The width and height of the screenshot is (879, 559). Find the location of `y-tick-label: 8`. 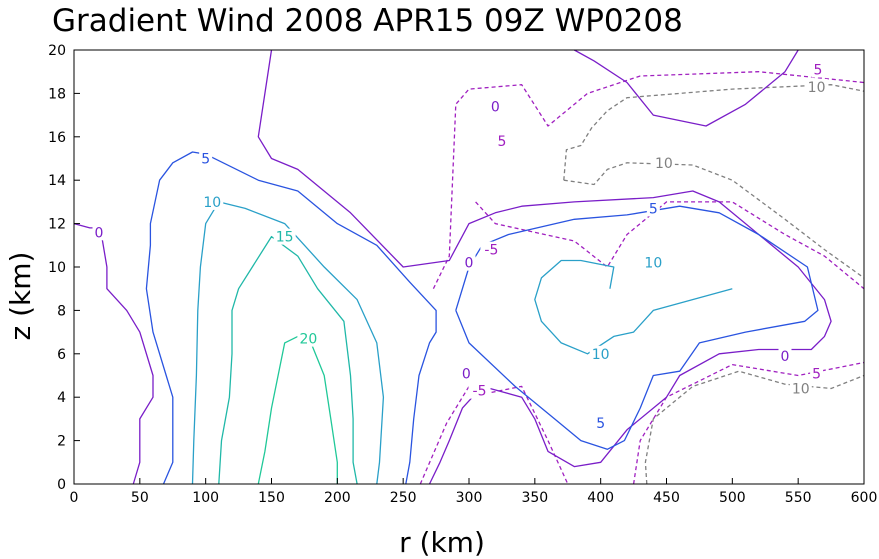

y-tick-label: 8 is located at coordinates (61, 311).